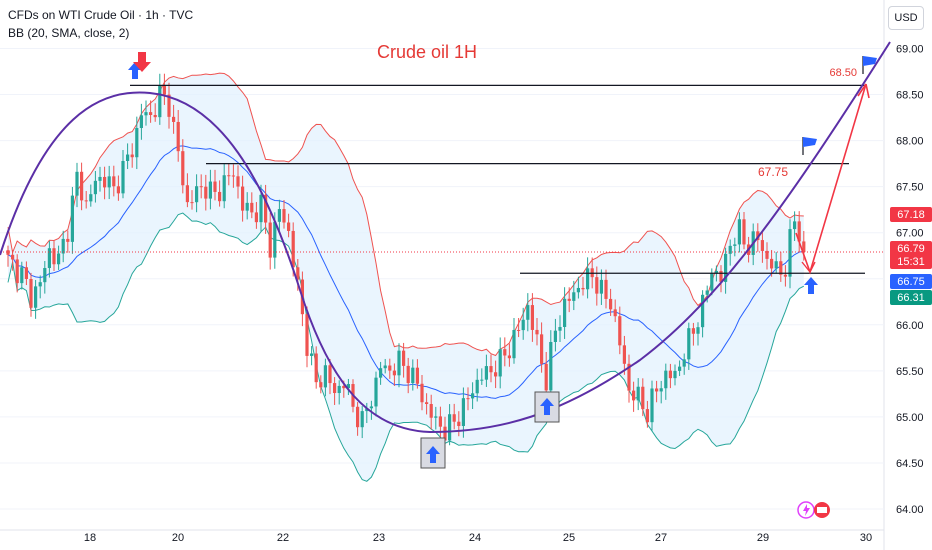  Describe the element at coordinates (178, 538) in the screenshot. I see `x-tick-label: 20` at that location.